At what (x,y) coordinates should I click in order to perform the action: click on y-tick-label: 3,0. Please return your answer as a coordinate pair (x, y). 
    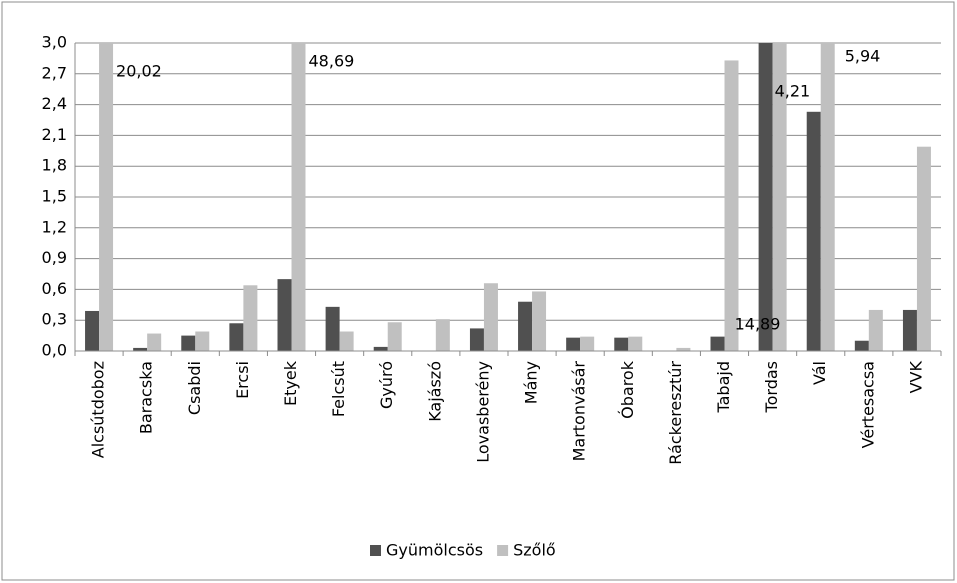
    Looking at the image, I should click on (54, 42).